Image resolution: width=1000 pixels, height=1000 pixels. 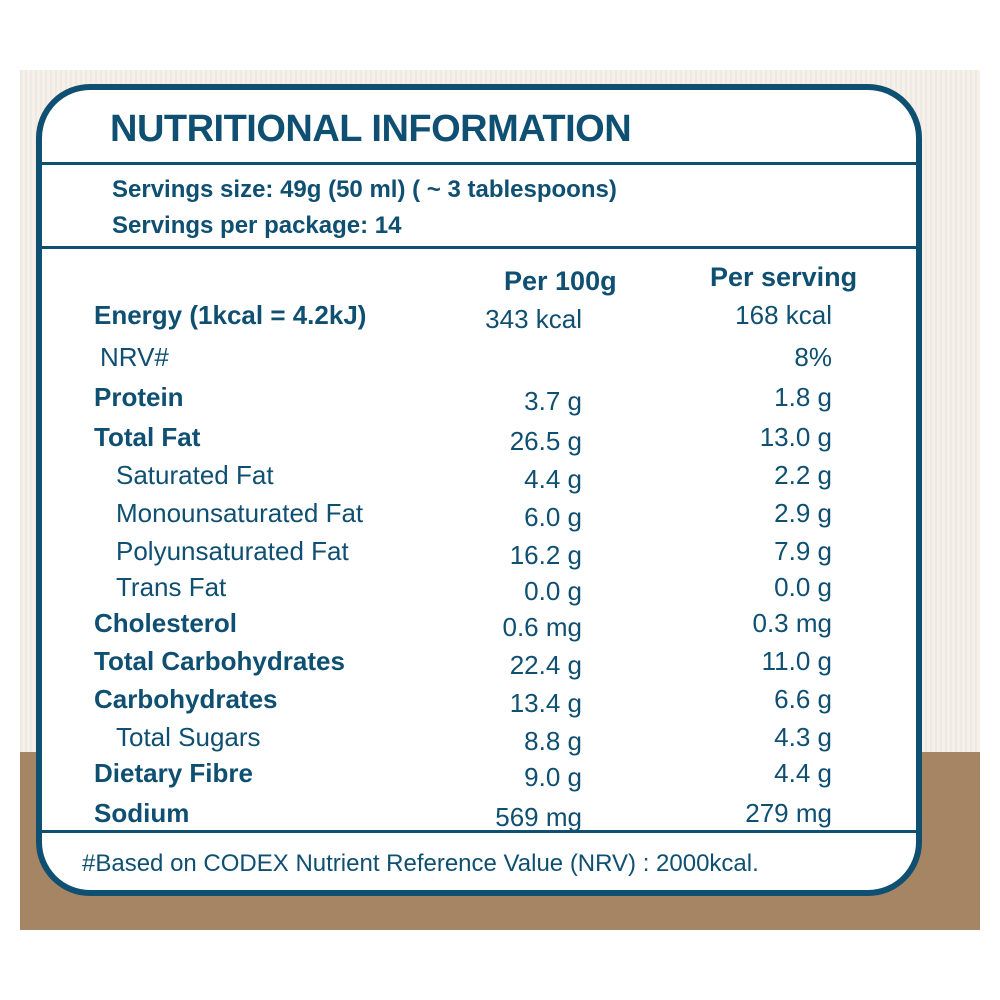 What do you see at coordinates (803, 513) in the screenshot?
I see `value-per-serving: 2.9 g` at bounding box center [803, 513].